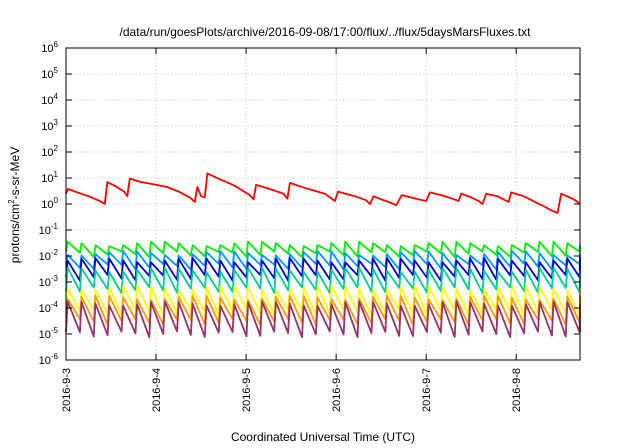 The width and height of the screenshot is (640, 448). I want to click on y-tick-exp: 5, so click(56, 70).